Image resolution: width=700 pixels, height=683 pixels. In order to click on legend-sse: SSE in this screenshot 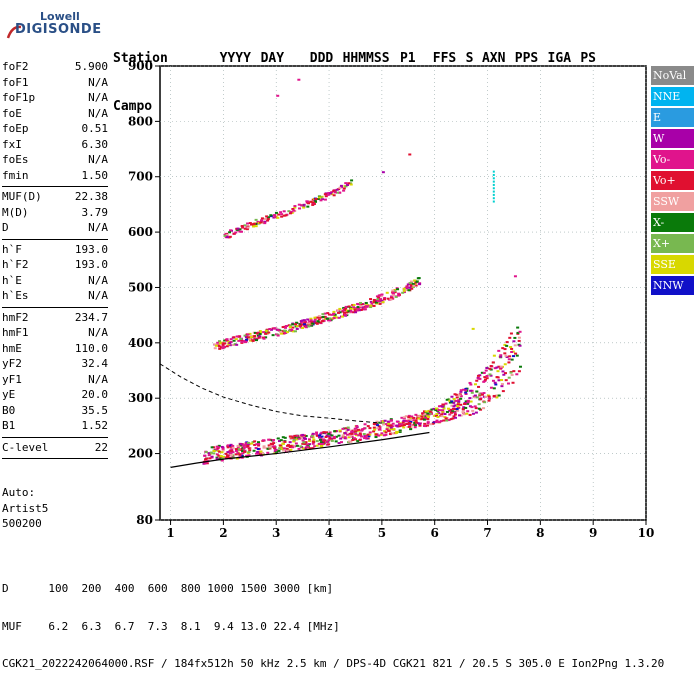, I will do `click(672, 264)`.